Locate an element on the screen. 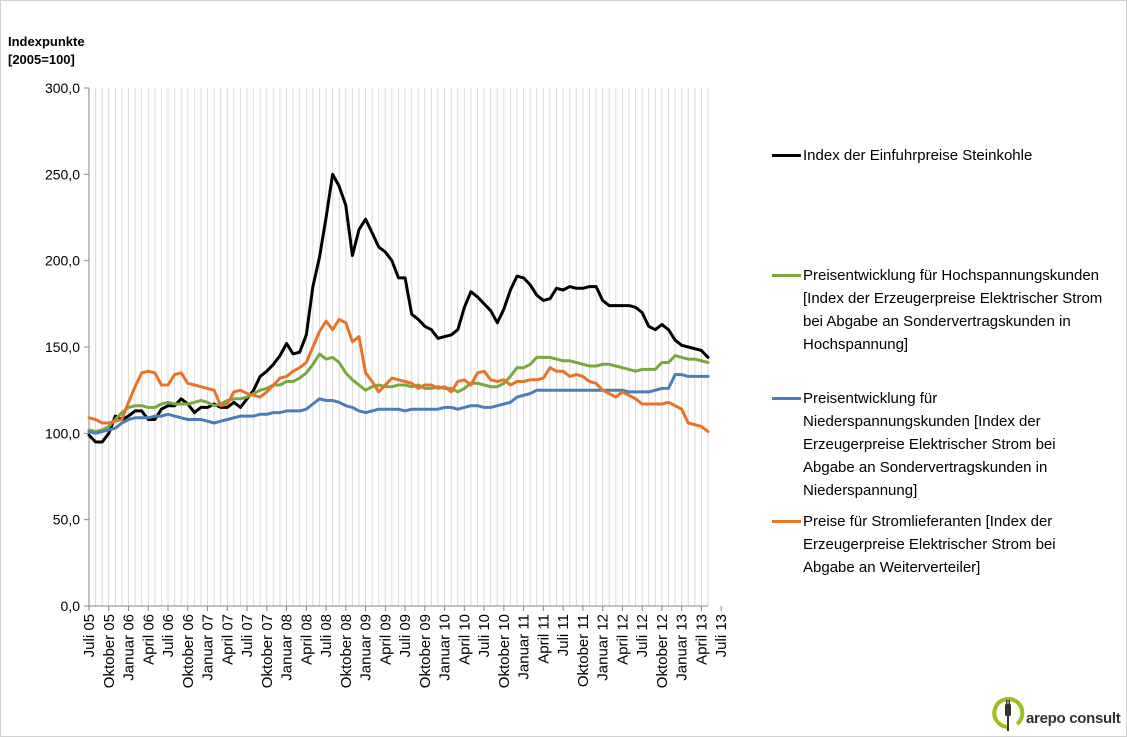 The height and width of the screenshot is (737, 1127). x-tick-label: Juli 11 is located at coordinates (563, 635).